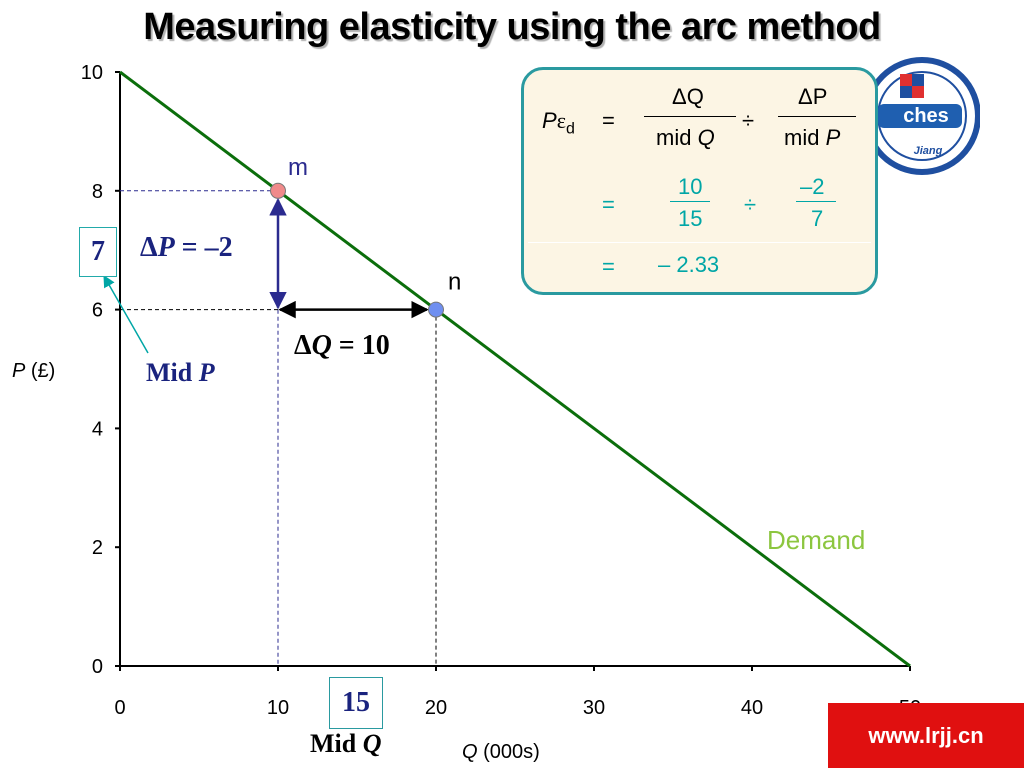  I want to click on formula-num-dq: ΔQ, so click(688, 96).